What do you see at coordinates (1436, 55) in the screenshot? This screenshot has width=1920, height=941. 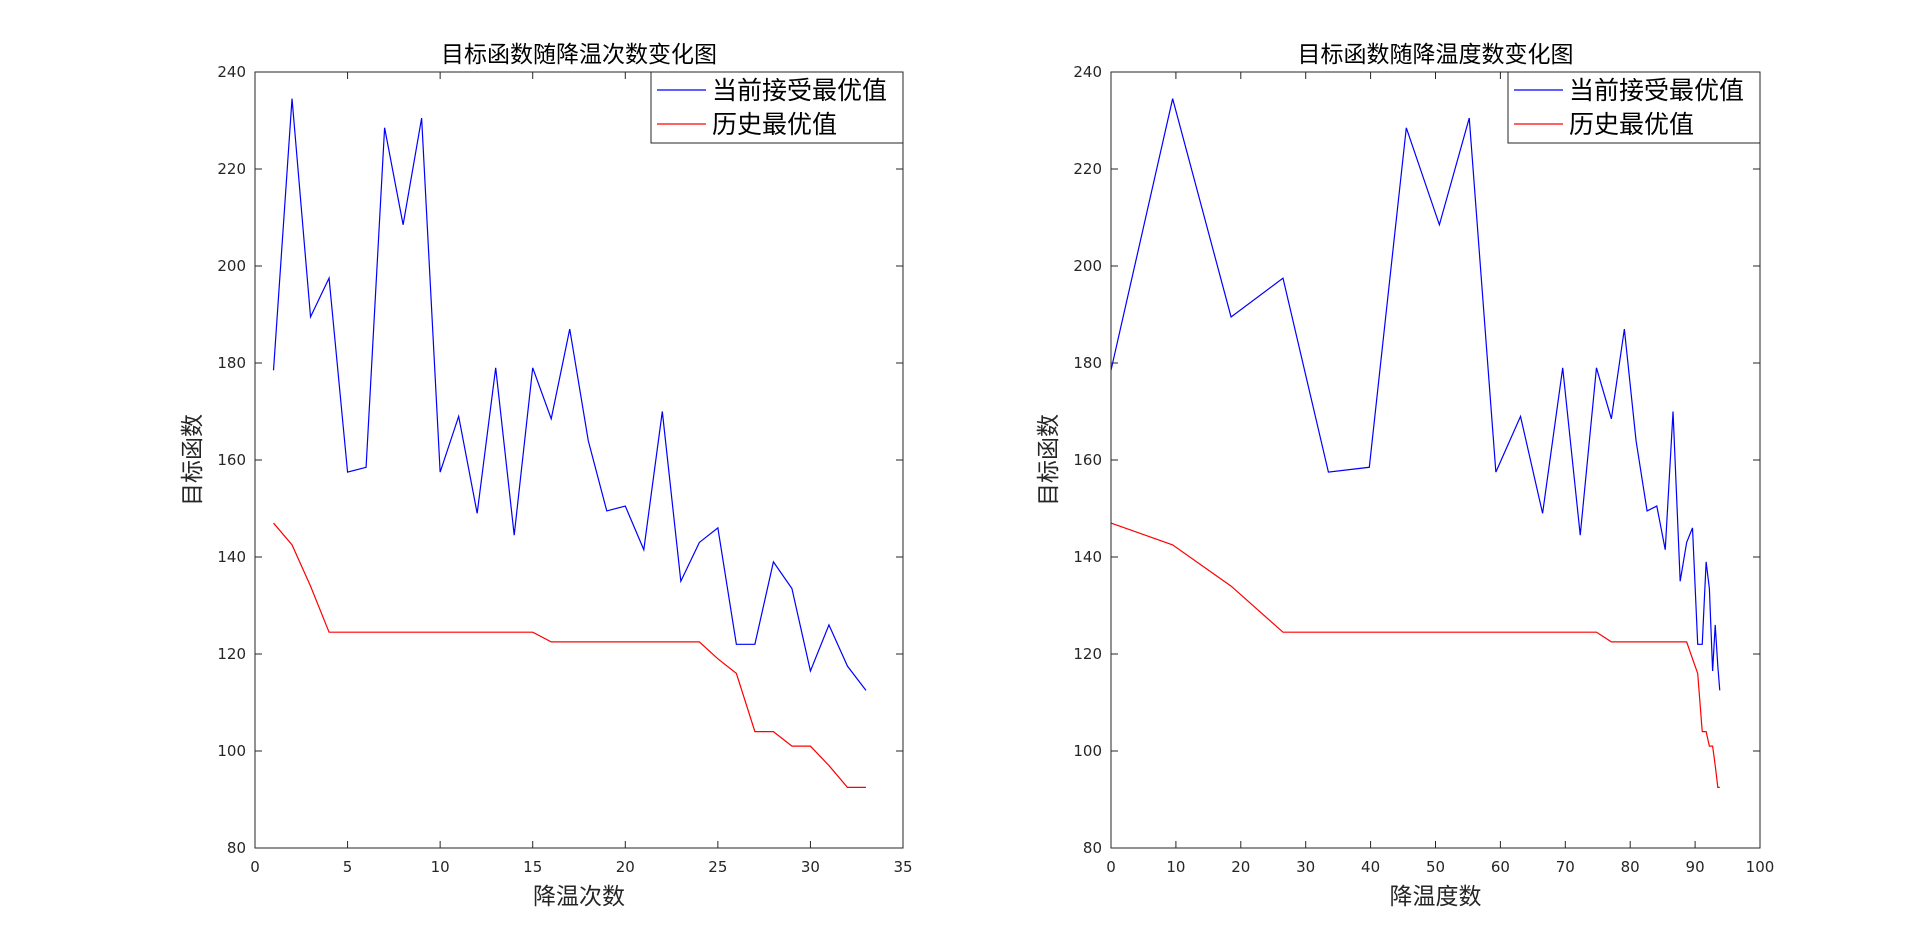 I see `chart-title: 目标函数随降温度数变化图` at bounding box center [1436, 55].